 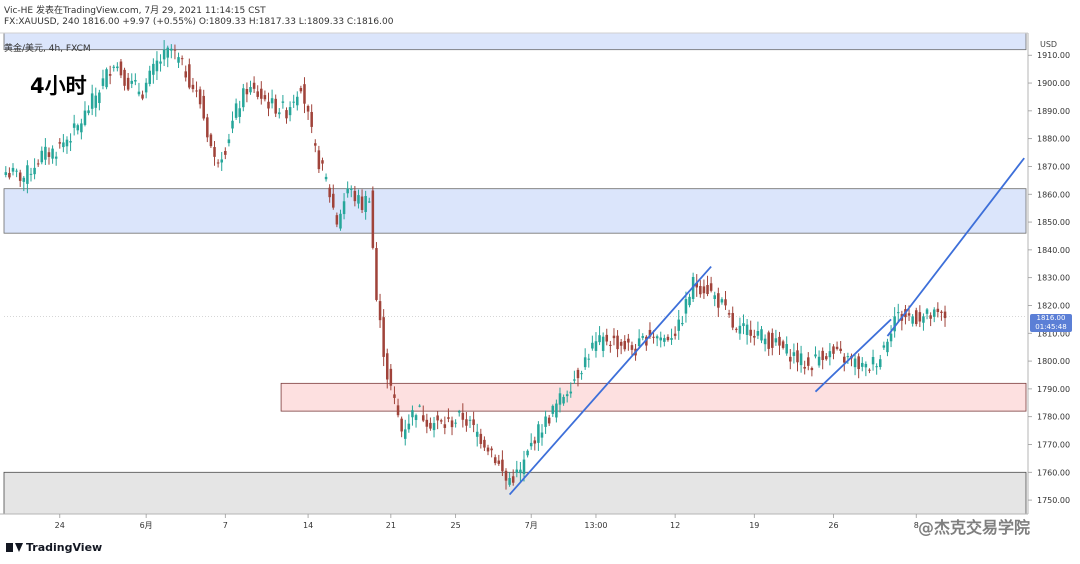 What do you see at coordinates (833, 525) in the screenshot?
I see `x-tick-label: 26` at bounding box center [833, 525].